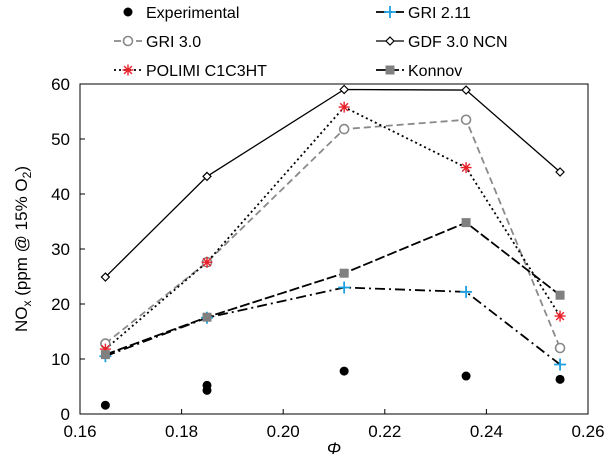 The width and height of the screenshot is (608, 466). Describe the element at coordinates (384, 431) in the screenshot. I see `x-tick-label: 0.22` at that location.